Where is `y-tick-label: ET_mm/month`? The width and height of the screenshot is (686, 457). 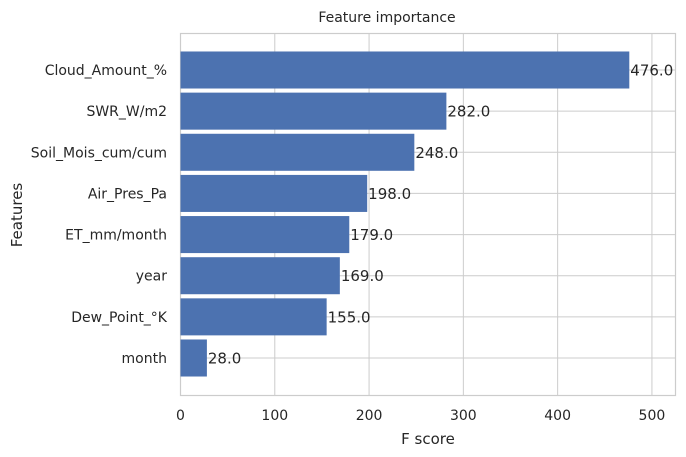
y-tick-label: ET_mm/month is located at coordinates (116, 236).